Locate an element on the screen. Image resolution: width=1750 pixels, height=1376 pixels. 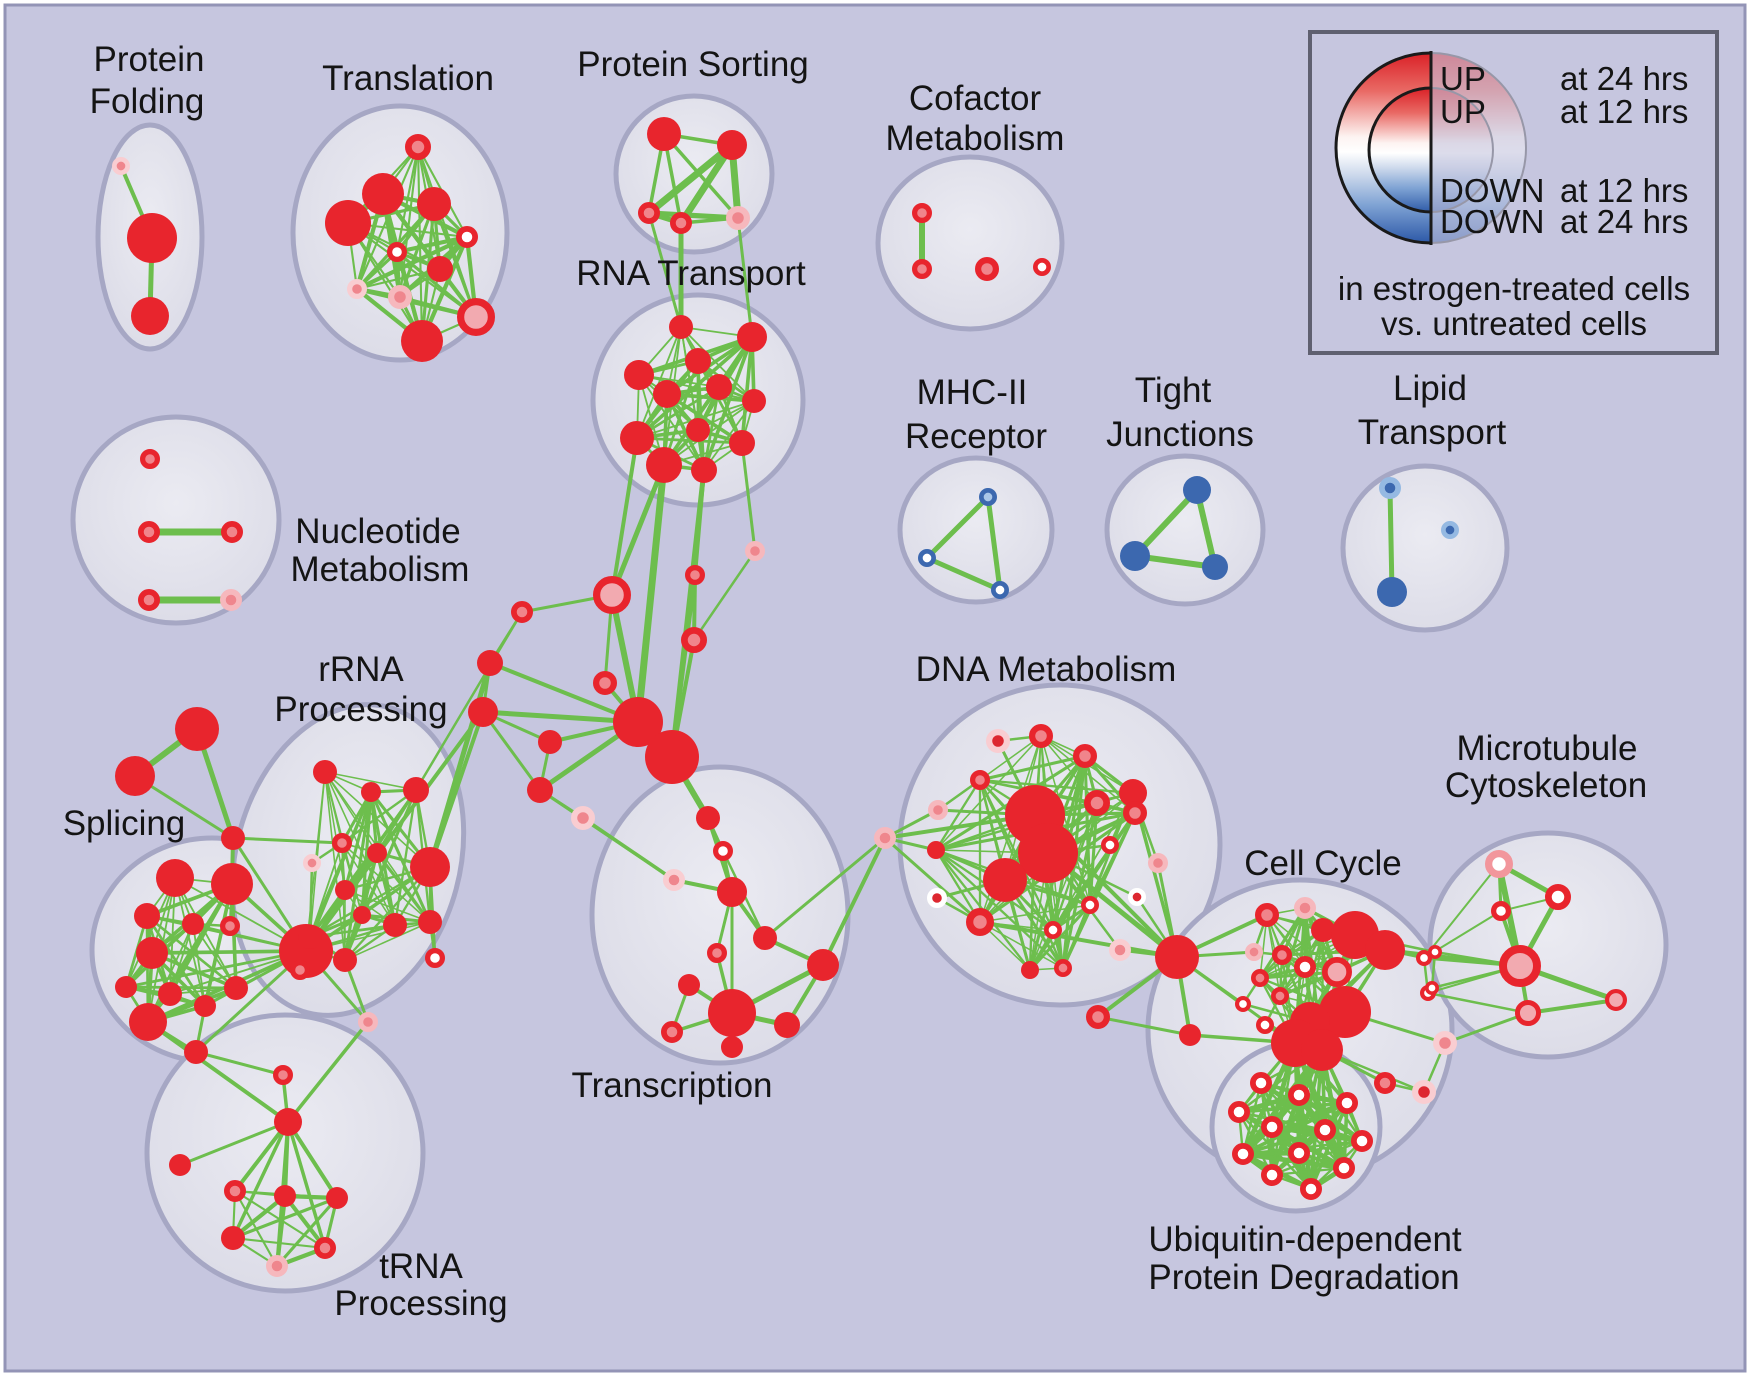
legend-inner-right-arc is located at coordinates (1462, 150).